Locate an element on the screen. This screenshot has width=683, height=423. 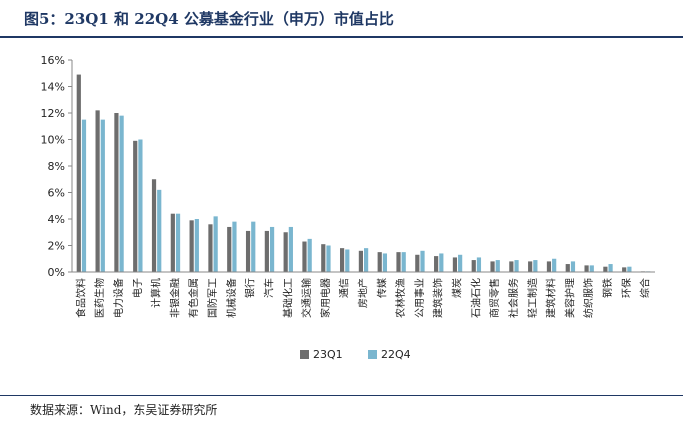
bar-23Q1-通信 is located at coordinates (342, 260).